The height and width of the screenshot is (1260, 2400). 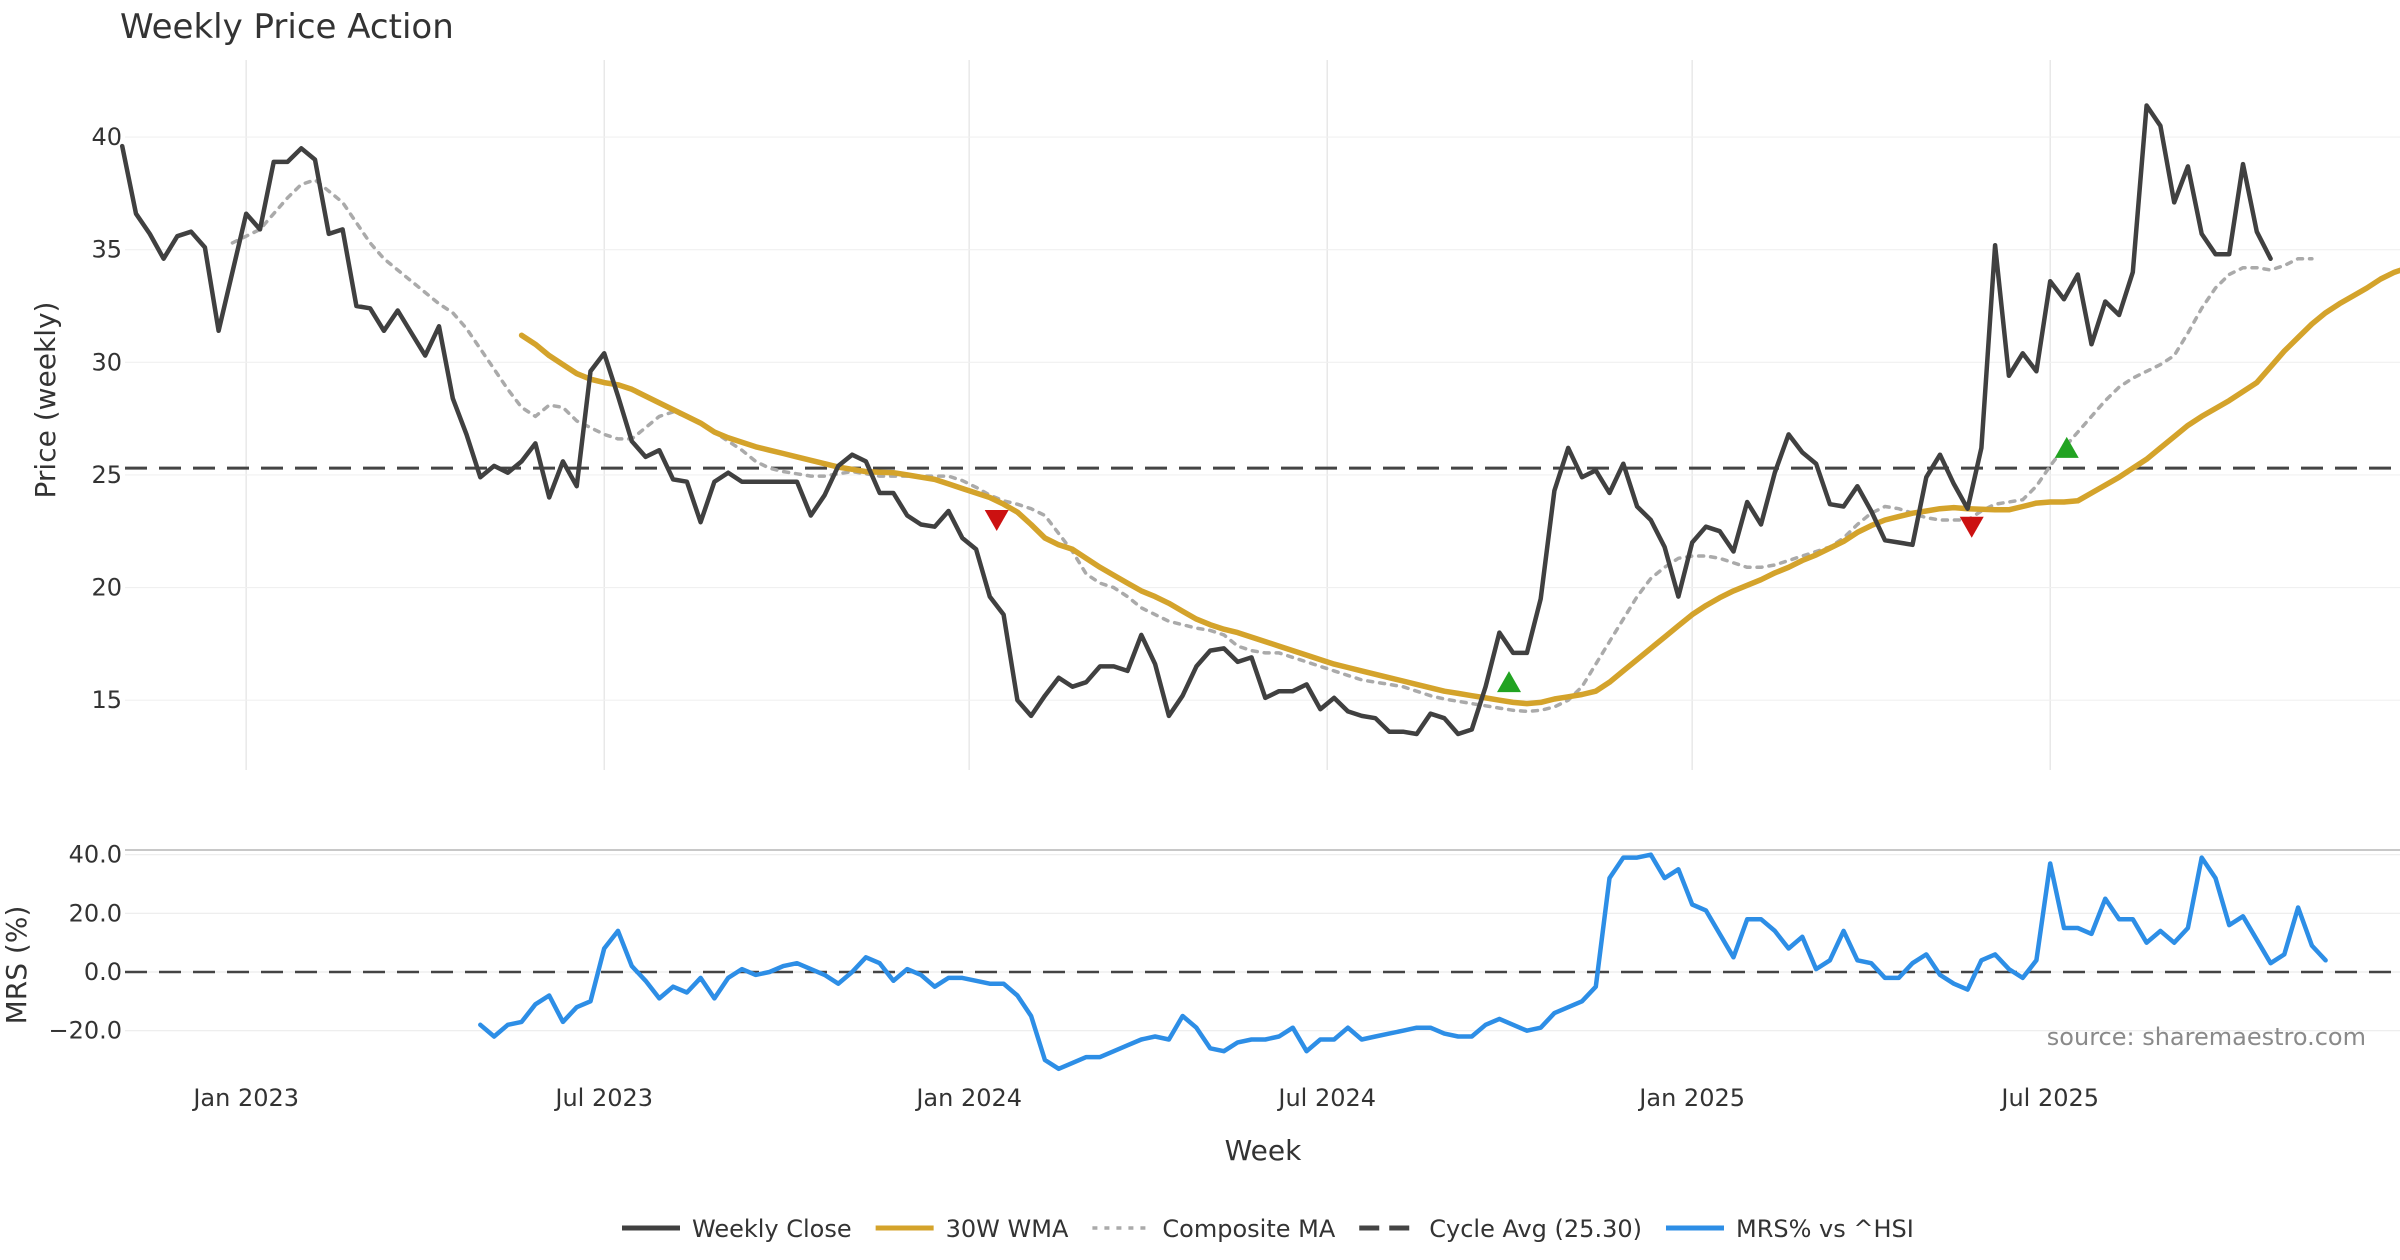 I want to click on mrs-y-tick-label: 40.0, so click(x=95, y=855).